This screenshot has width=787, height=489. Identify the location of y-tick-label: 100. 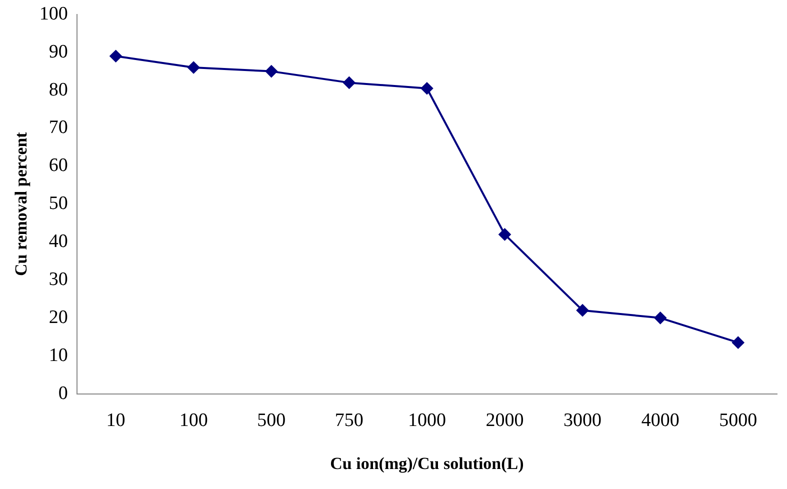
(53, 13).